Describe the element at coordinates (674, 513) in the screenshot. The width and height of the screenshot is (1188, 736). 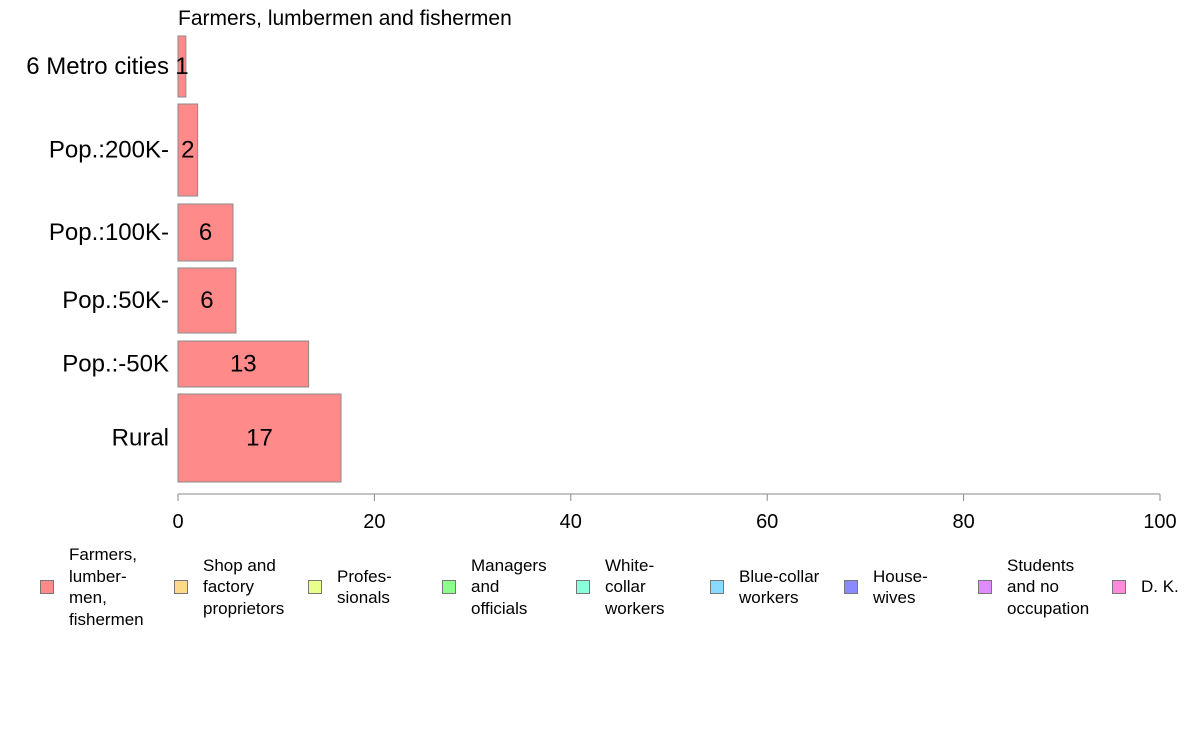
I see `x-axis: 0 20 40 60 80 100` at that location.